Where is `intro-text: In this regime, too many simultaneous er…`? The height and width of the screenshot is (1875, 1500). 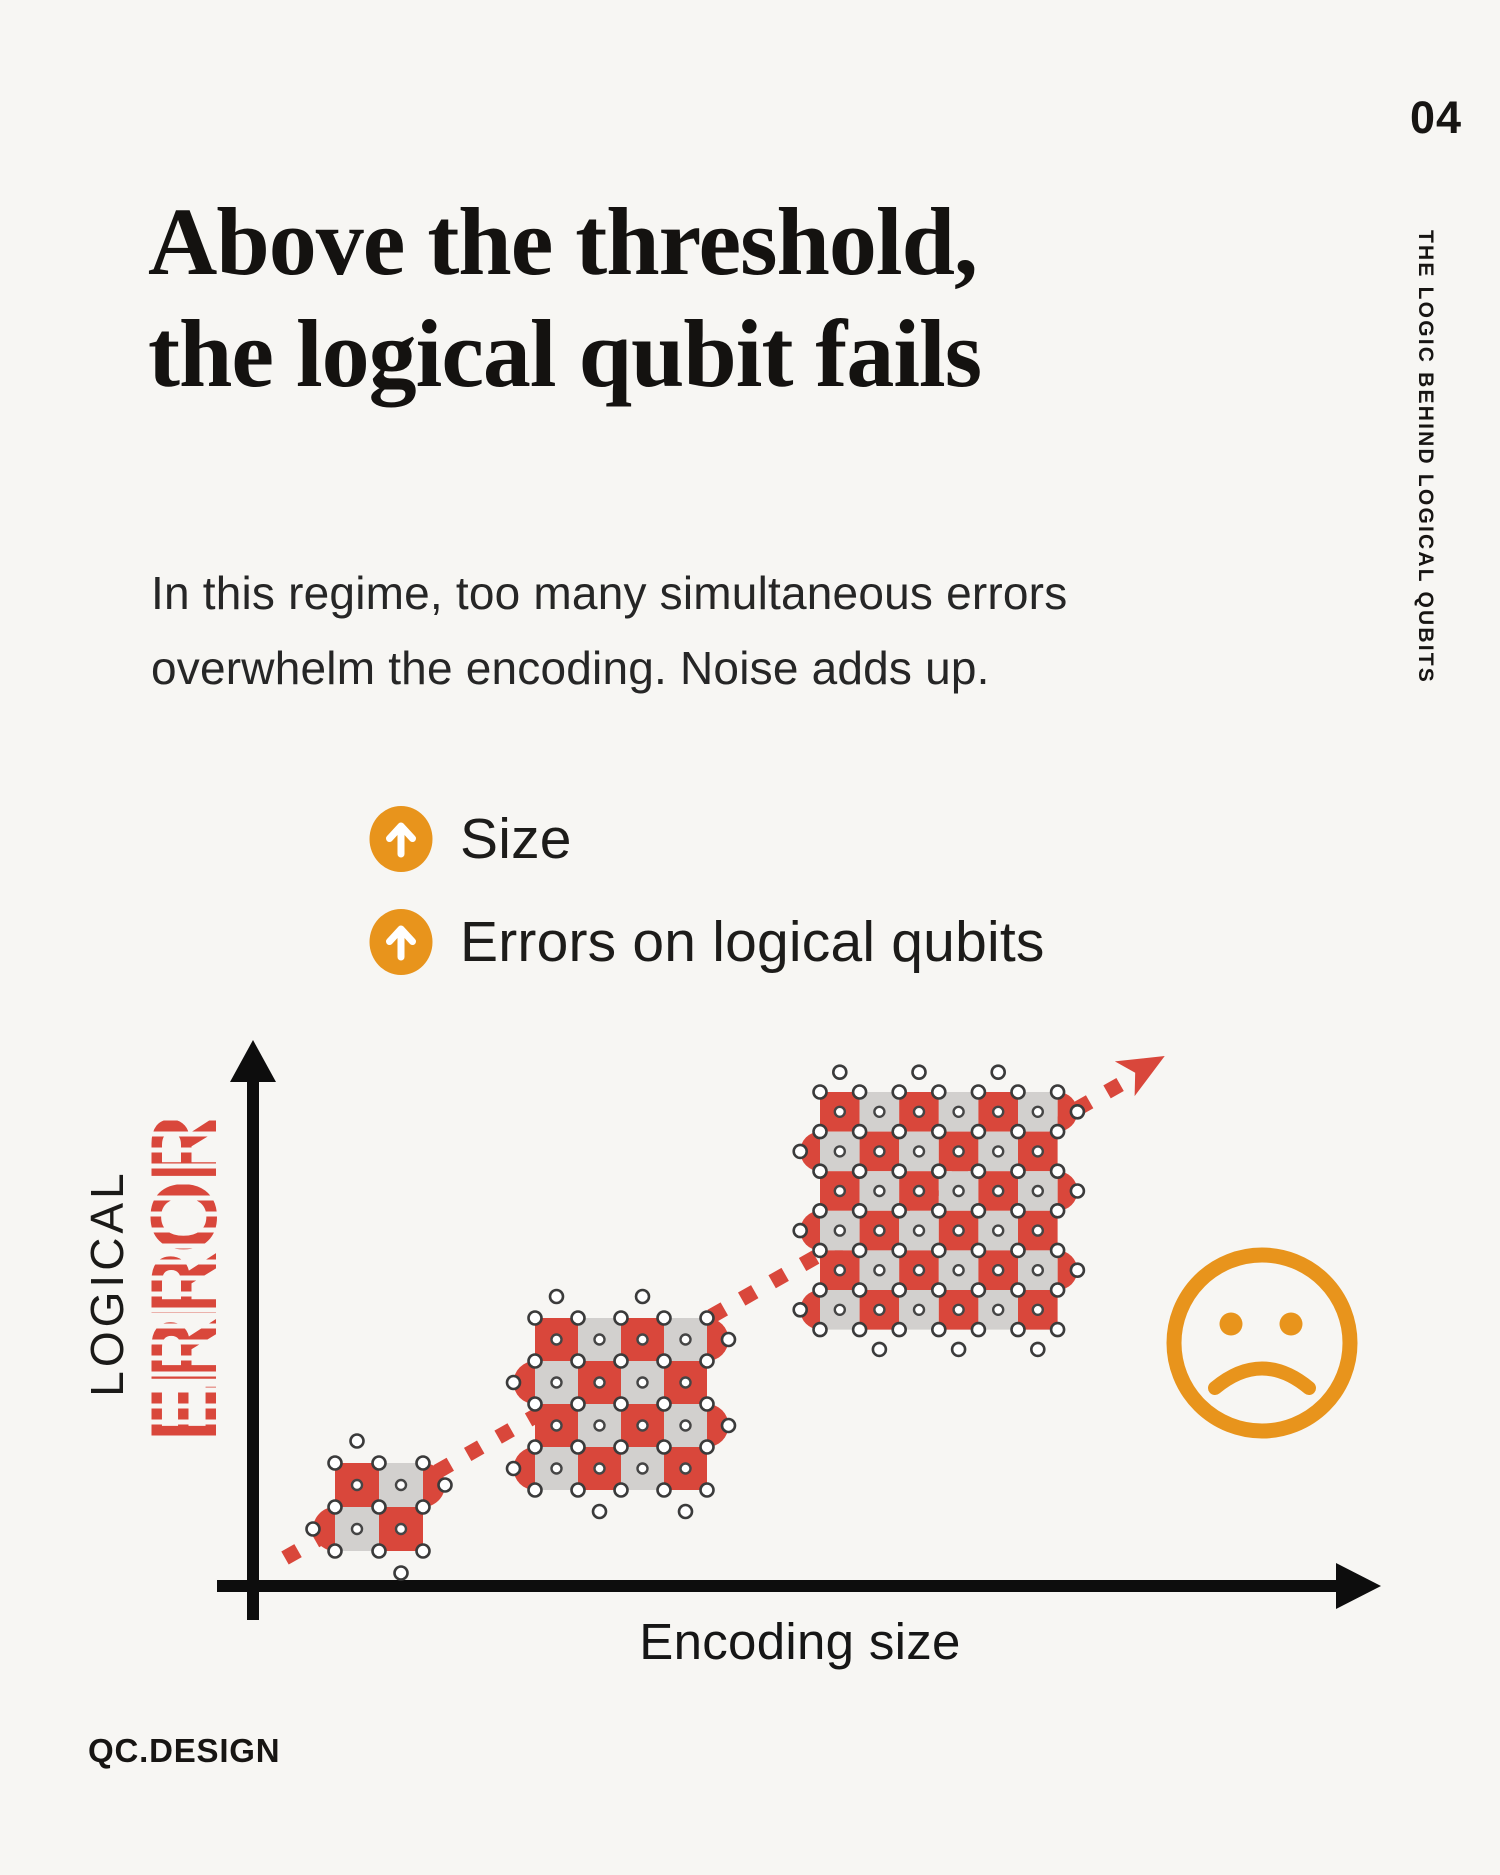
intro-text: In this regime, too many simultaneous er… is located at coordinates (609, 631).